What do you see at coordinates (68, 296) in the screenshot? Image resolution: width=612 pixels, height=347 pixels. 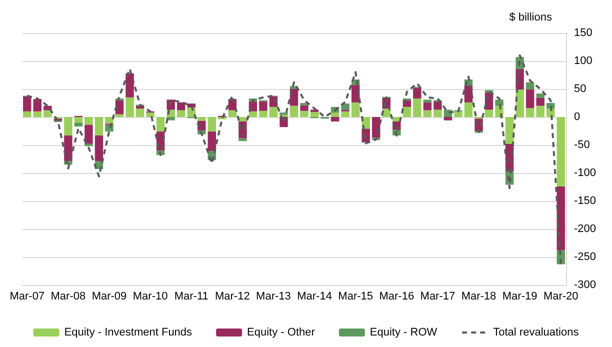 I see `x-tick-label: Mar-08` at bounding box center [68, 296].